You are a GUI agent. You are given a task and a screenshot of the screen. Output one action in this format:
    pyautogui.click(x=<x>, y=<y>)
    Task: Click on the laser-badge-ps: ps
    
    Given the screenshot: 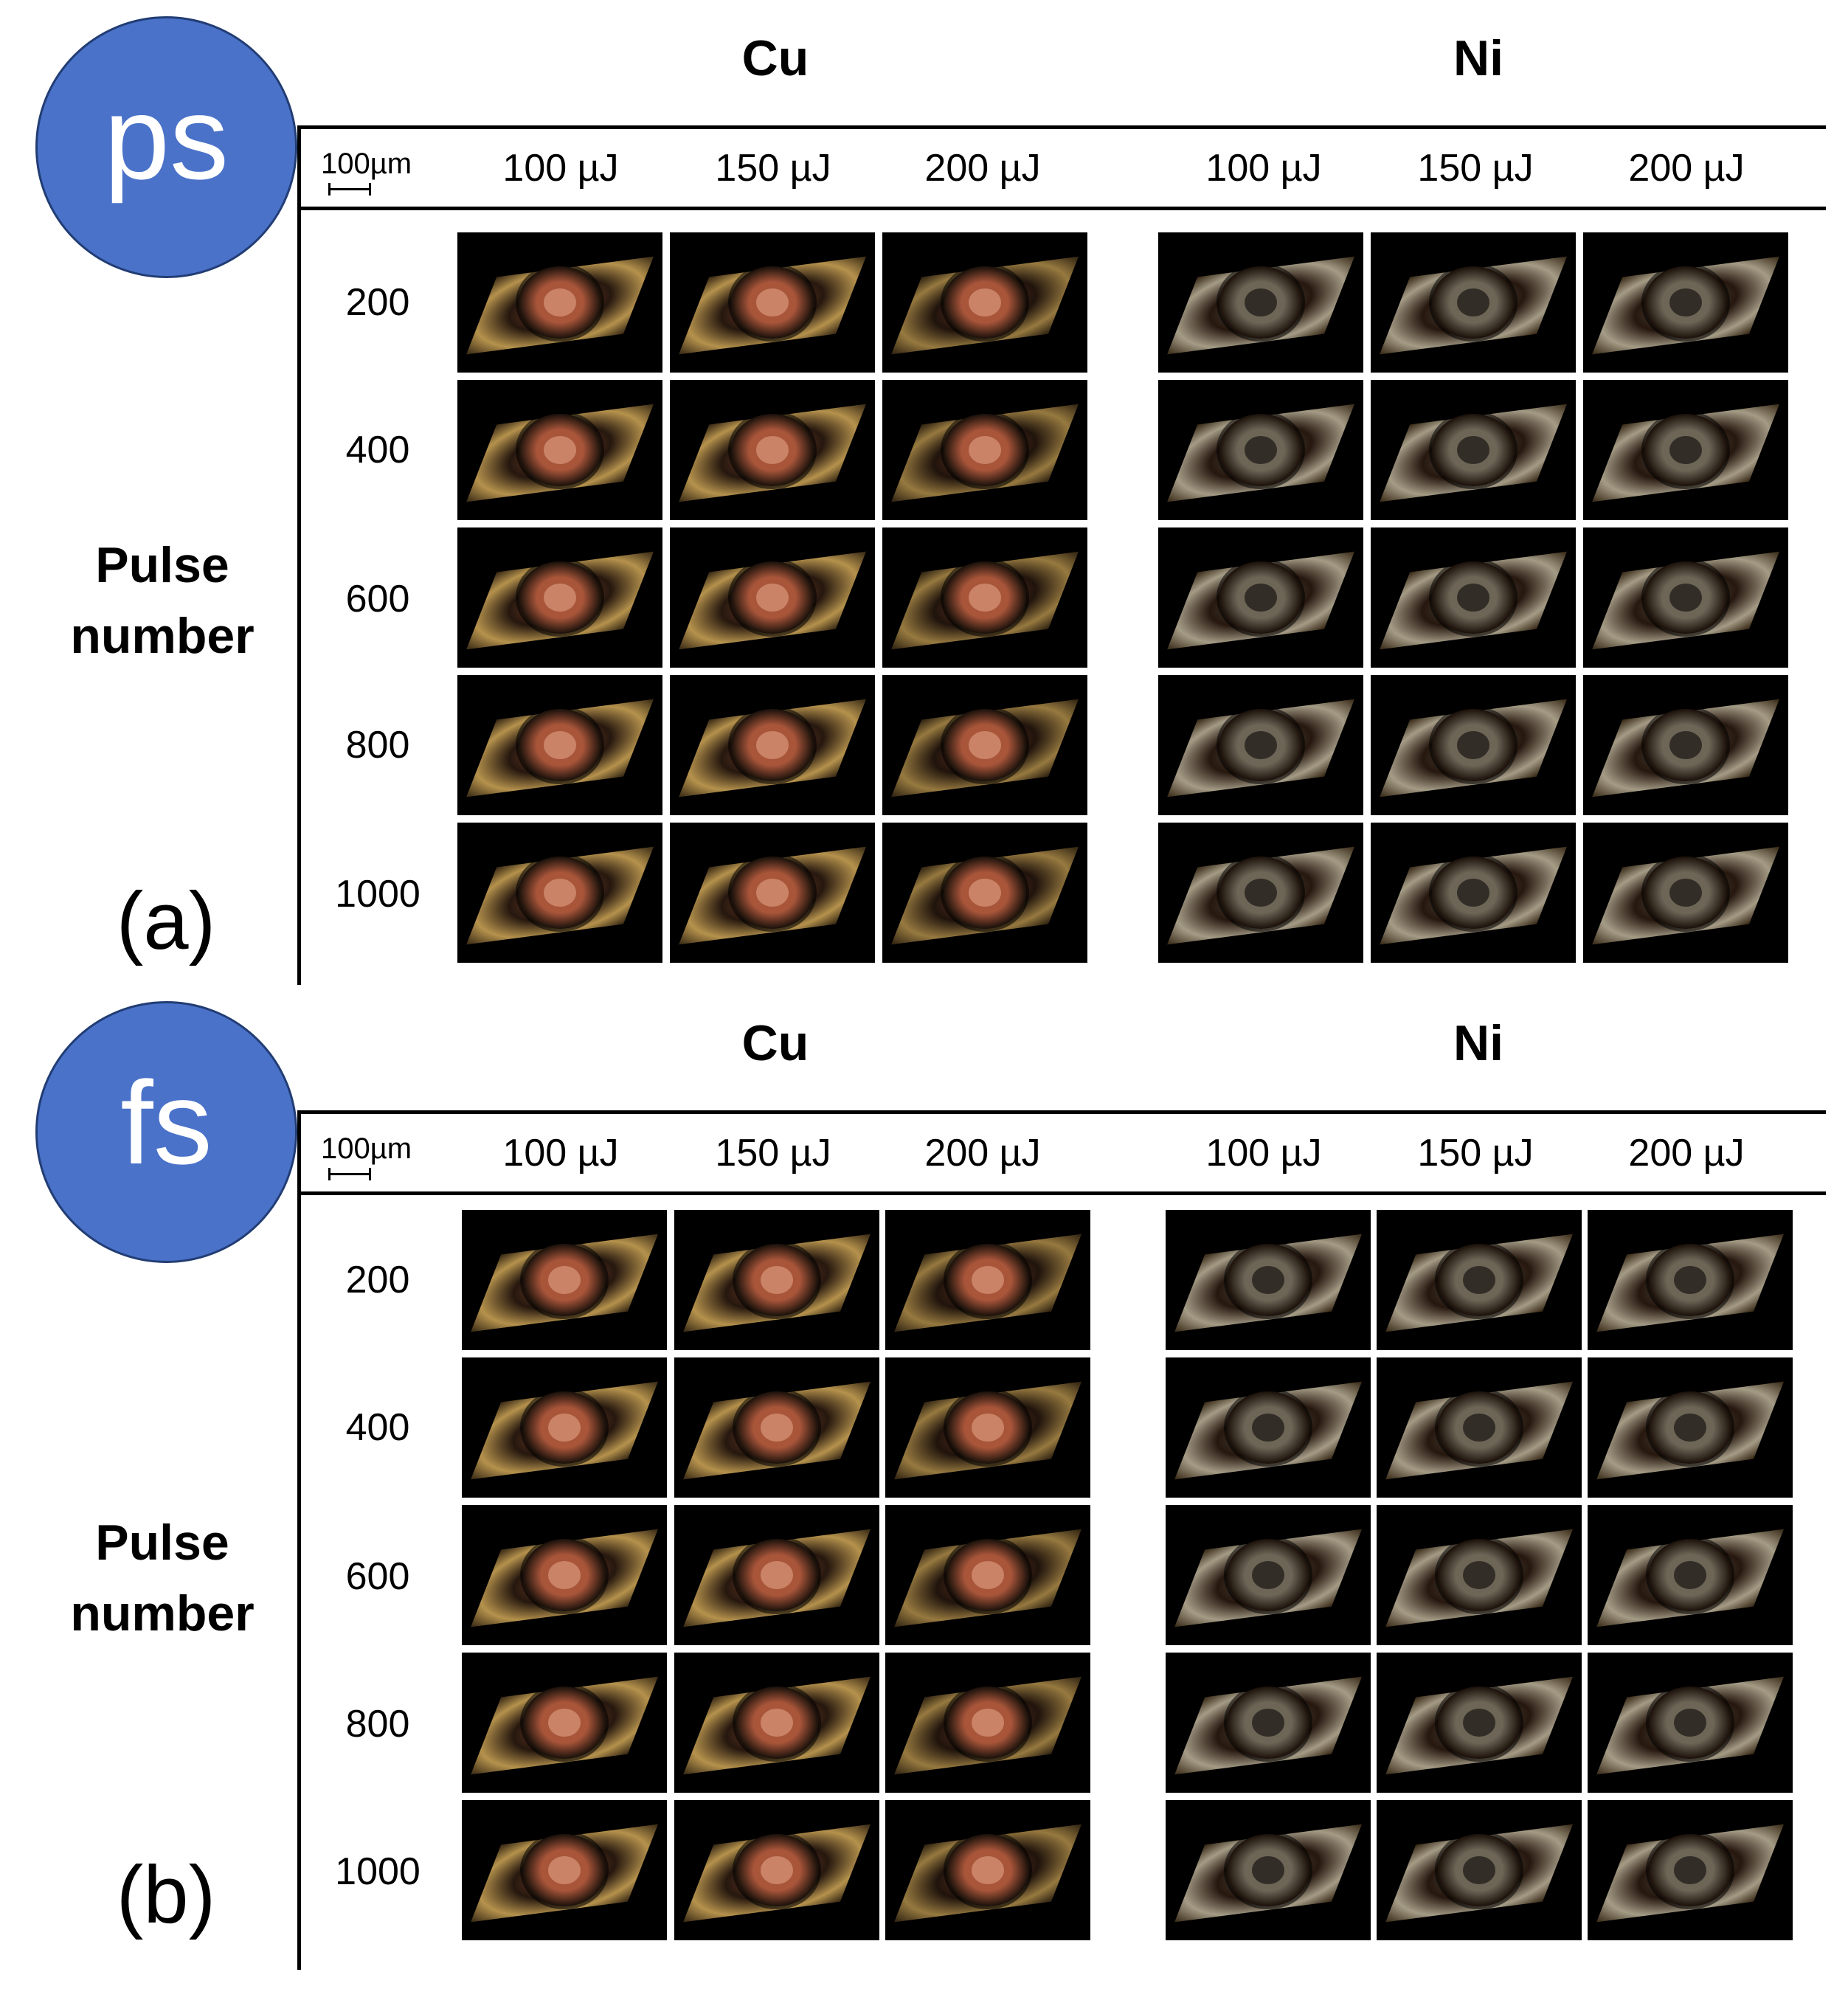 What is the action you would take?
    pyautogui.click(x=166, y=147)
    